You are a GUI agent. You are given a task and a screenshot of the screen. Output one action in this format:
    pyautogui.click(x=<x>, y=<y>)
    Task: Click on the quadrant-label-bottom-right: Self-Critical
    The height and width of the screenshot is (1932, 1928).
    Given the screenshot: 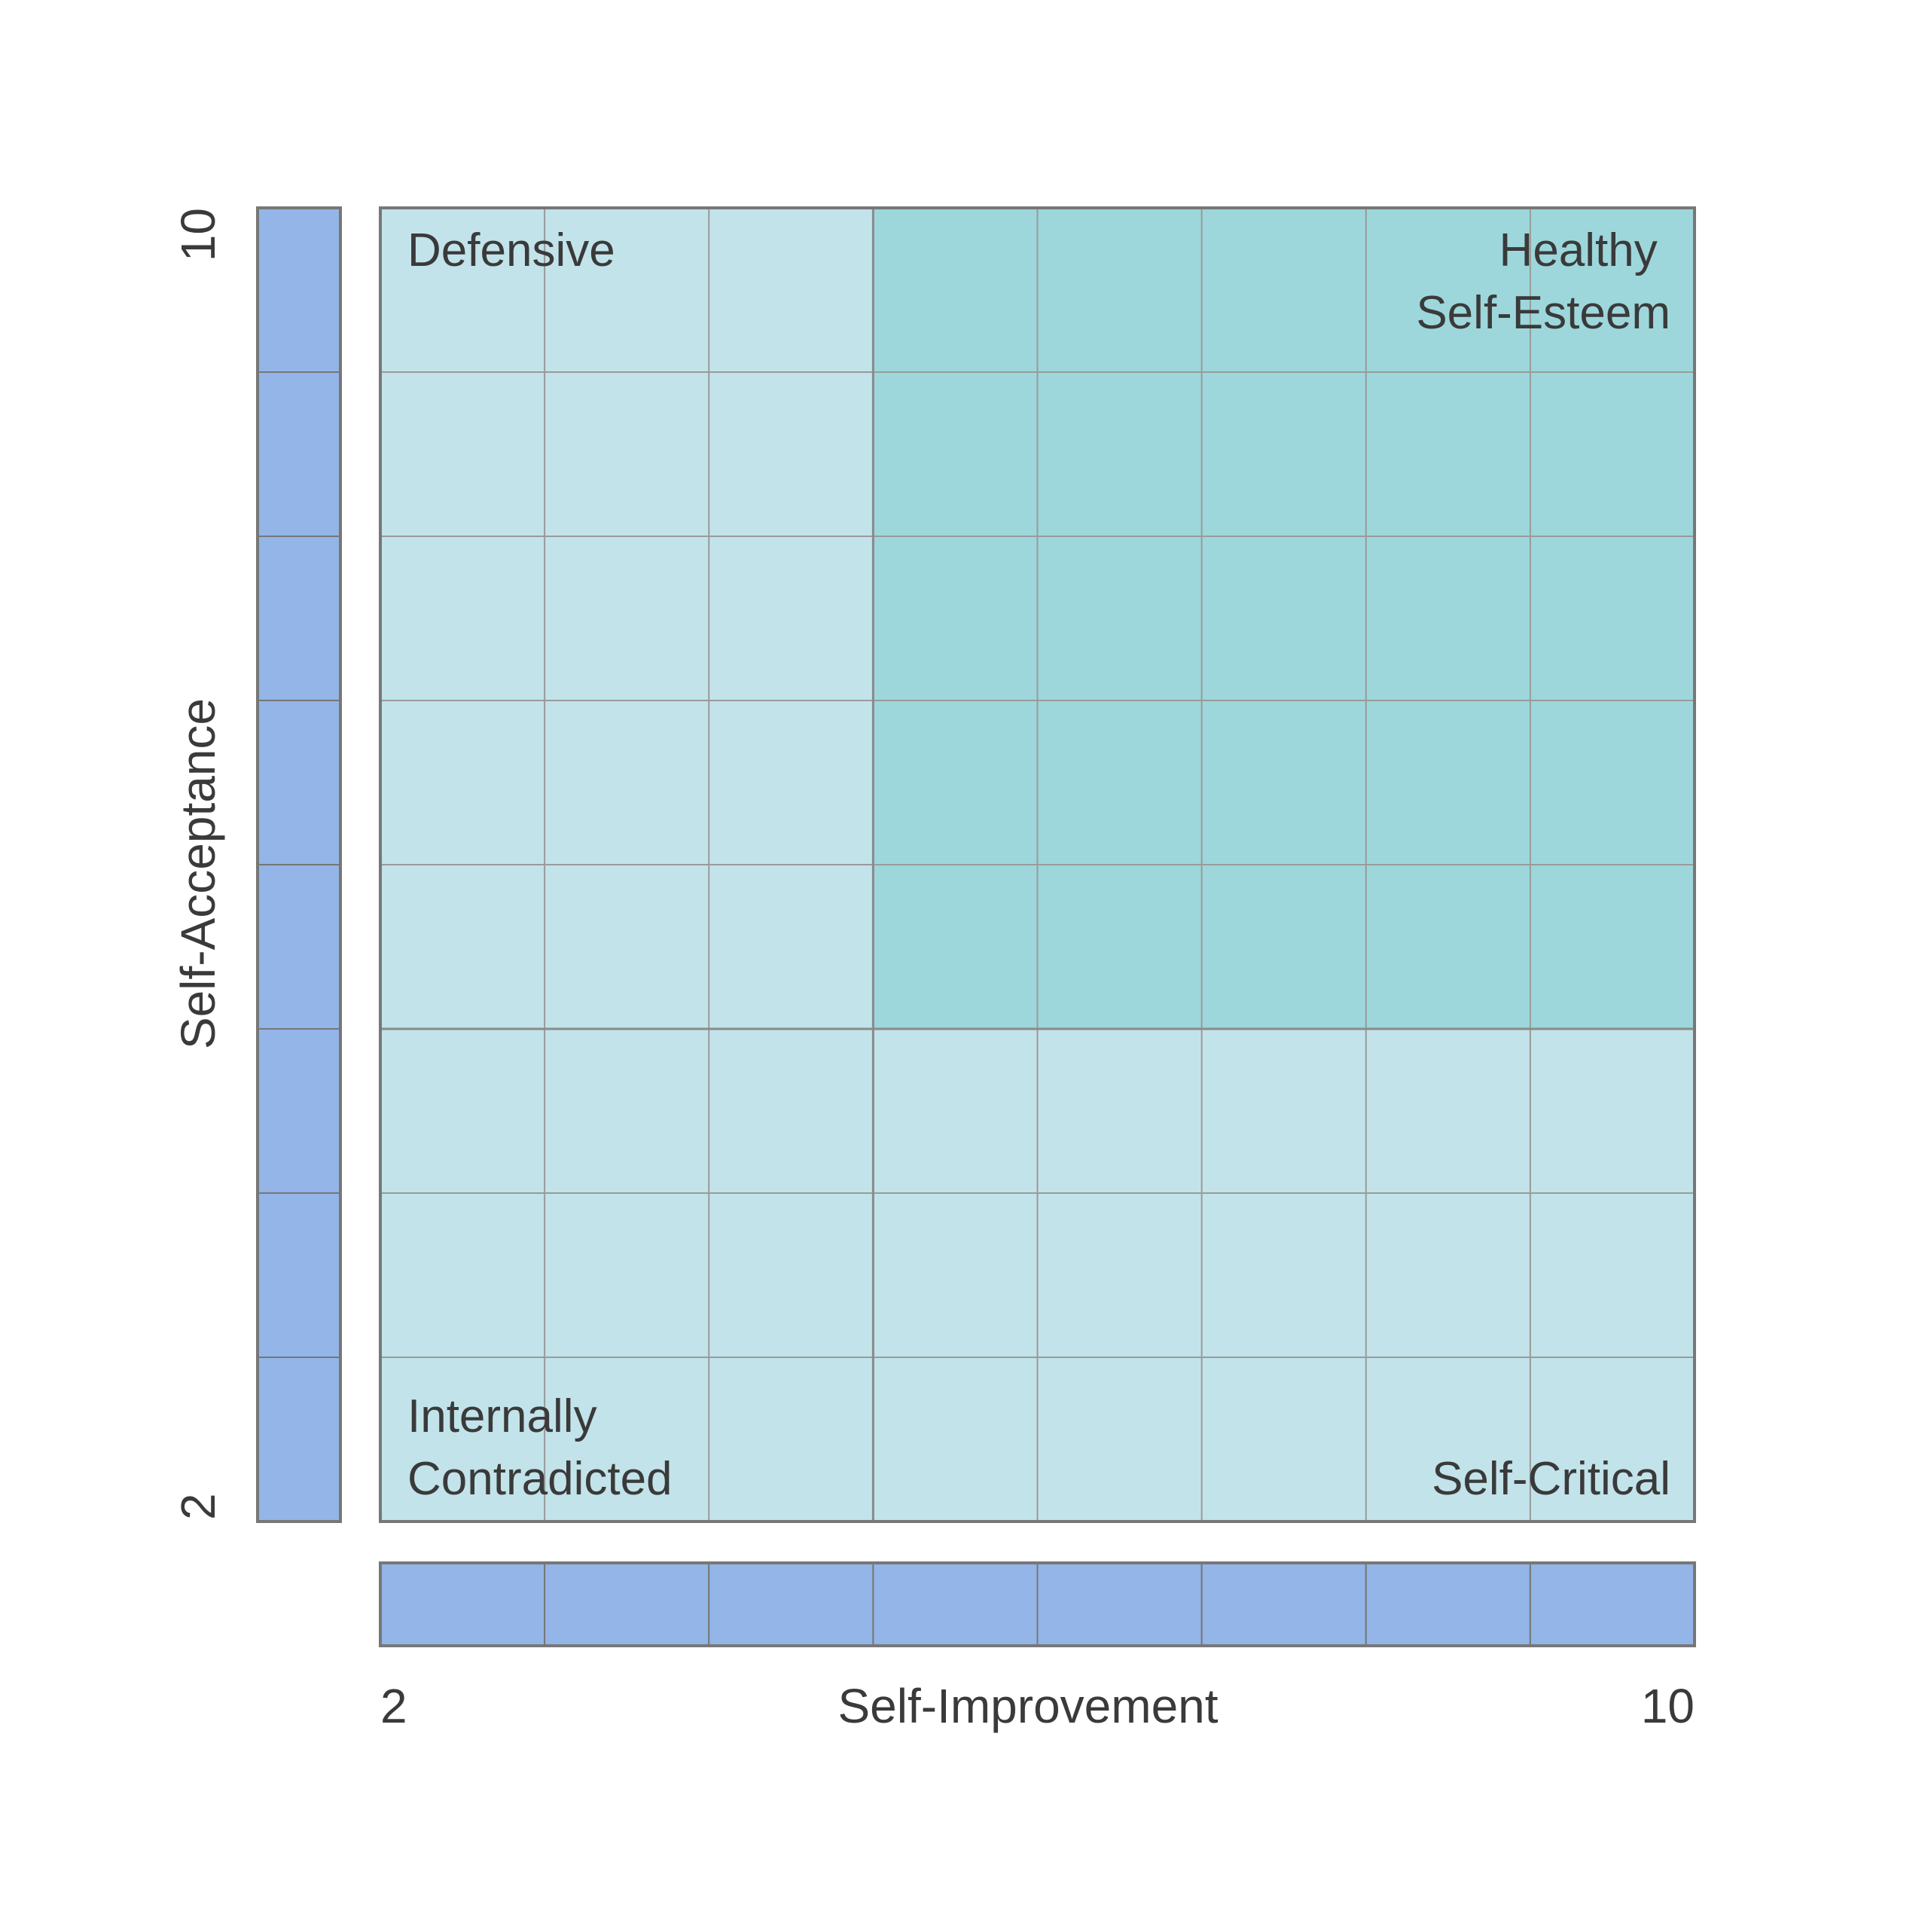 What is the action you would take?
    pyautogui.click(x=1551, y=1479)
    